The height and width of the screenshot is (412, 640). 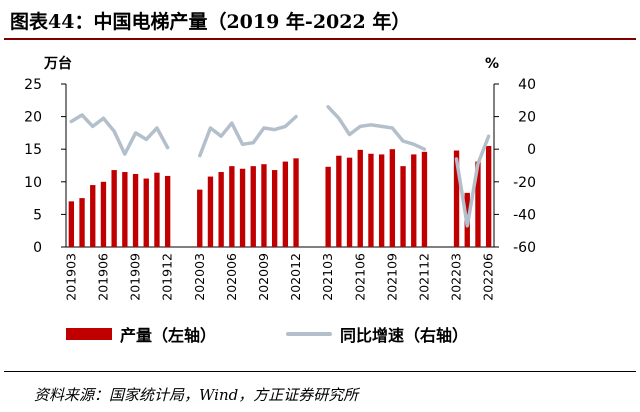 What do you see at coordinates (295, 277) in the screenshot?
I see `x-tick-label: 202012` at bounding box center [295, 277].